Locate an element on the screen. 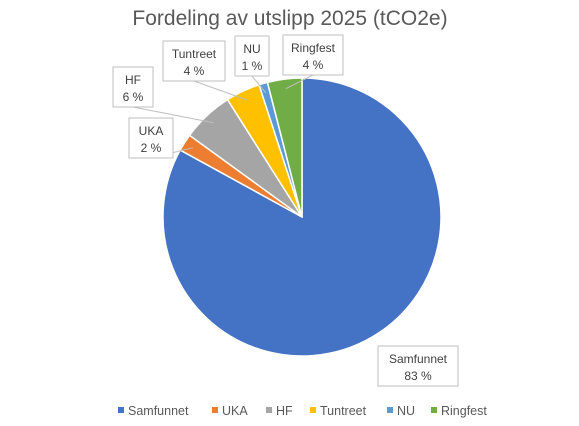  data-label-category: NU is located at coordinates (251, 49).